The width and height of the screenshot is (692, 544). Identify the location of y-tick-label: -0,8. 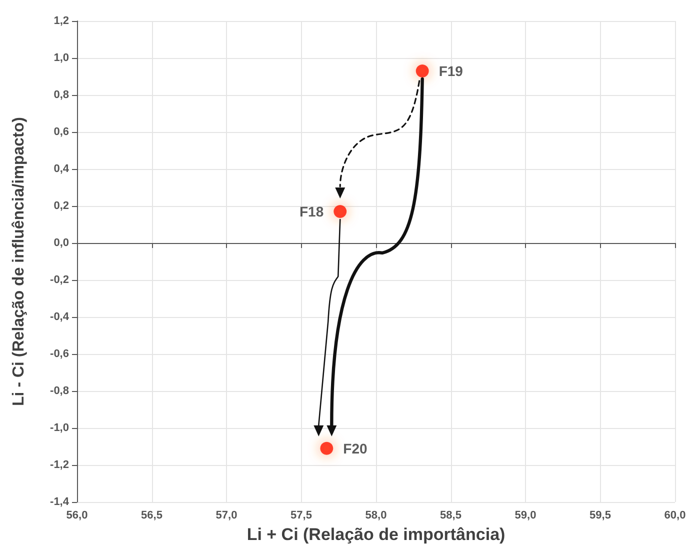
(59, 391).